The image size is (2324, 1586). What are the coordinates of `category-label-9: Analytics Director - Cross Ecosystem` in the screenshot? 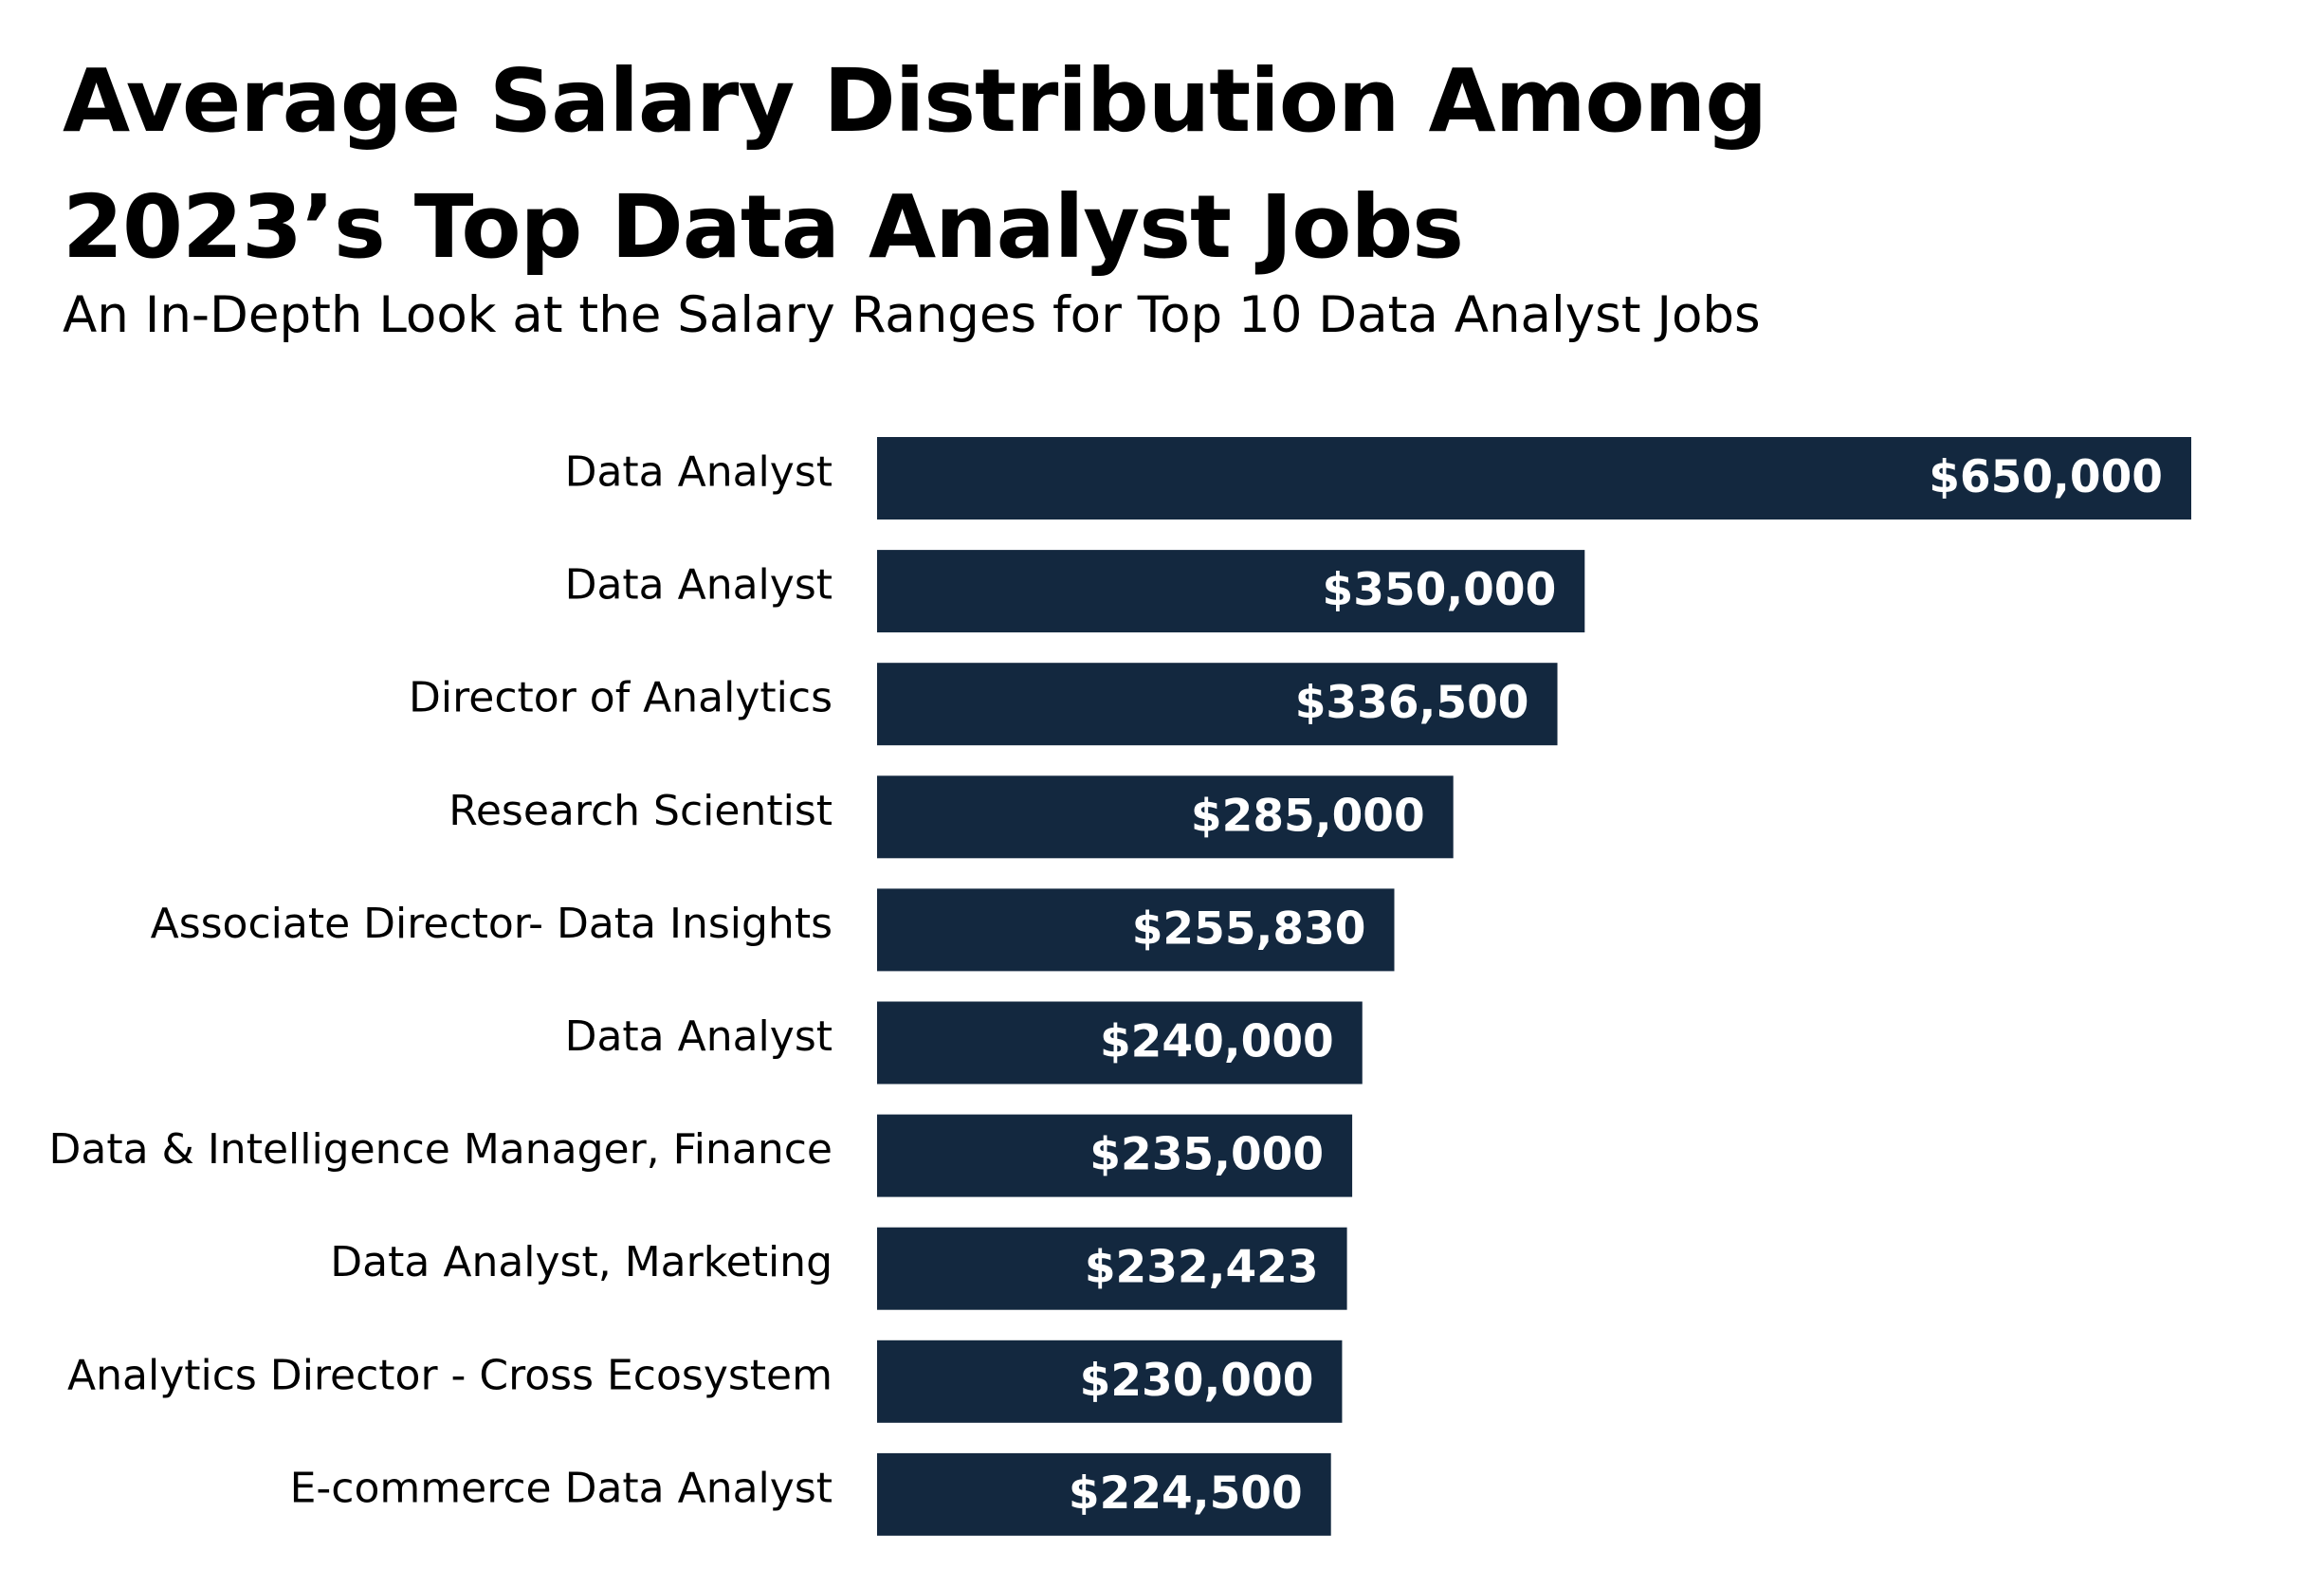 It's located at (450, 1375).